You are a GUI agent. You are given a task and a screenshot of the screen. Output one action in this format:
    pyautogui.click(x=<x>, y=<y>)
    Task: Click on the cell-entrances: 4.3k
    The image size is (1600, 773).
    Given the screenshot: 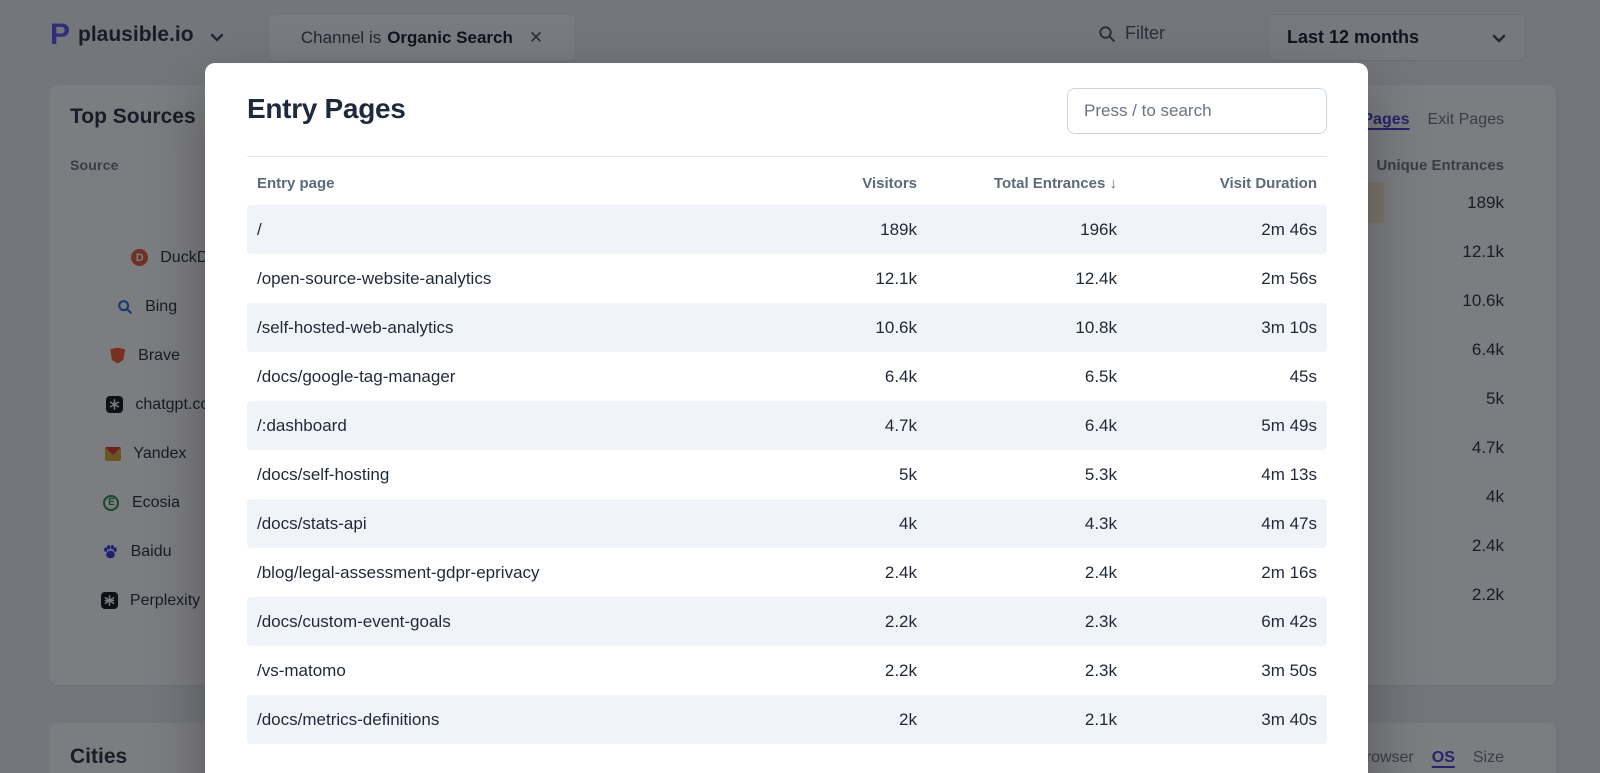 What is the action you would take?
    pyautogui.click(x=1100, y=523)
    